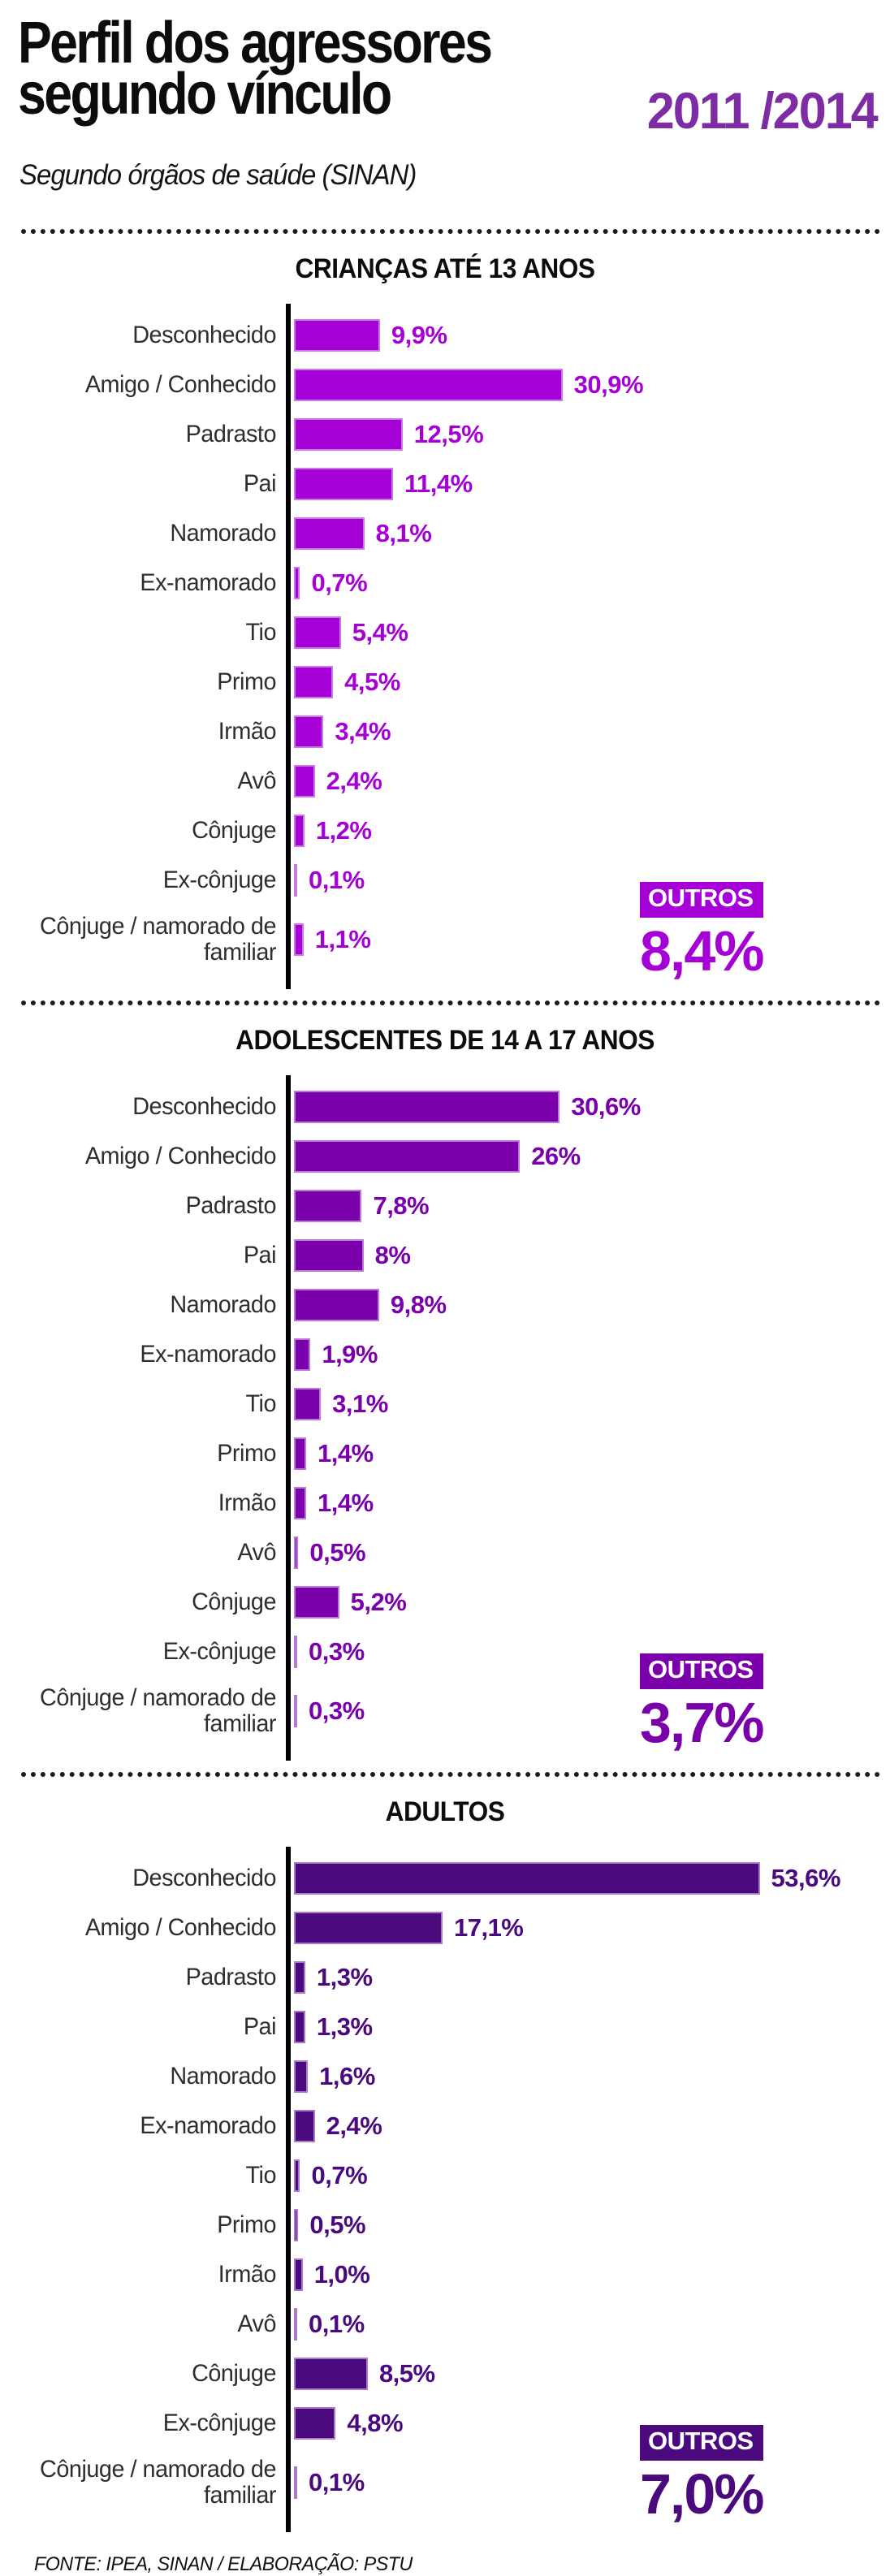  I want to click on bar-row: Namorado 8,1%, so click(445, 533).